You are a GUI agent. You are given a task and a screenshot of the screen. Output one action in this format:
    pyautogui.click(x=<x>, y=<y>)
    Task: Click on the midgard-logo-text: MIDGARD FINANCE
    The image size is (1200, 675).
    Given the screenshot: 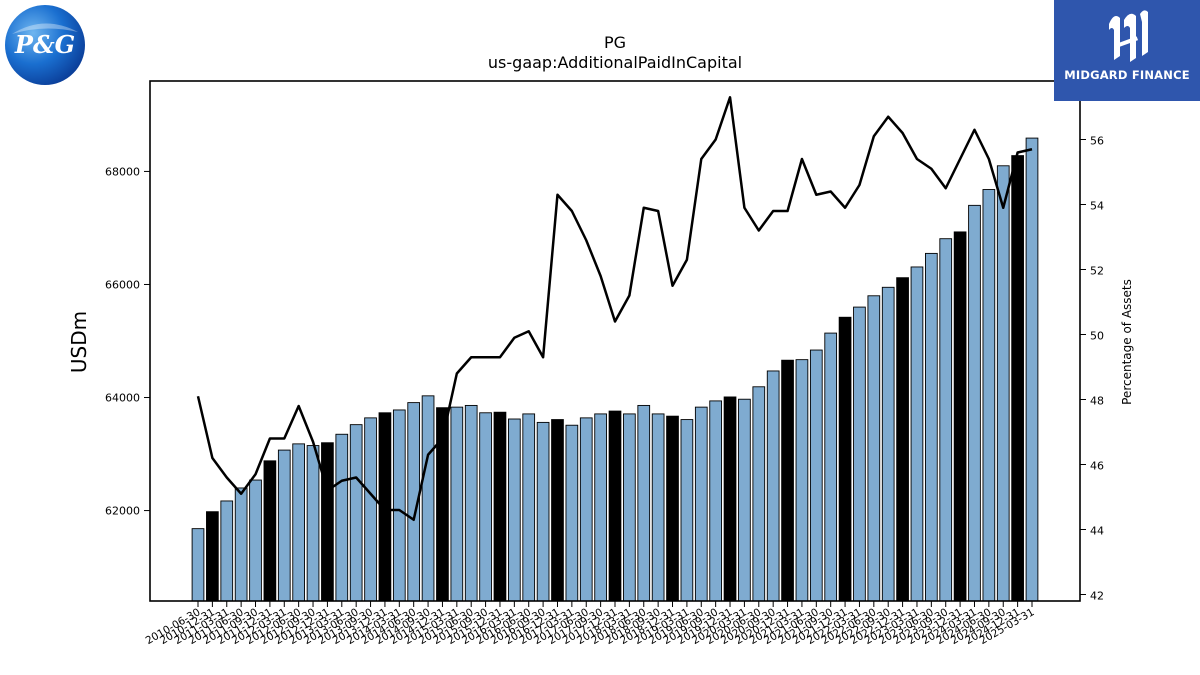 What is the action you would take?
    pyautogui.click(x=1127, y=75)
    